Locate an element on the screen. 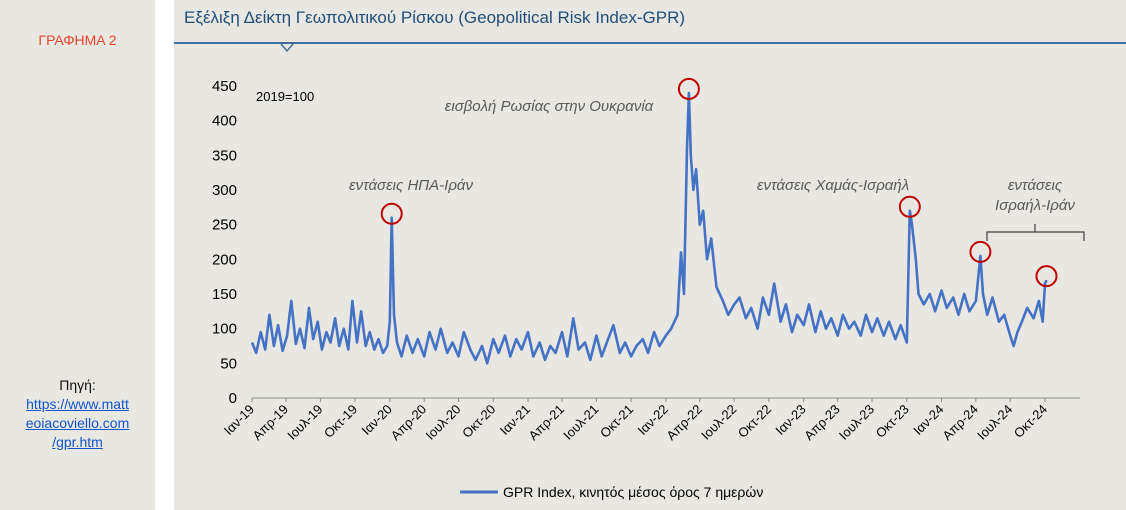 The height and width of the screenshot is (510, 1126). y-tick-label: 150 is located at coordinates (224, 294).